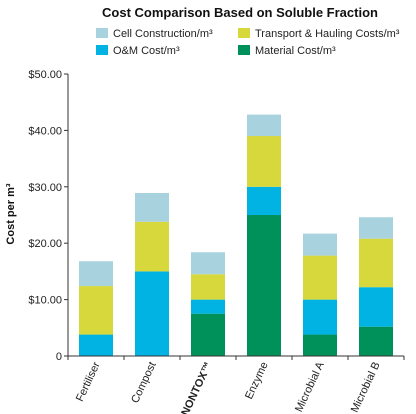 This screenshot has height=414, width=416. What do you see at coordinates (196, 387) in the screenshot?
I see `x-tick-label: NONTOX™` at bounding box center [196, 387].